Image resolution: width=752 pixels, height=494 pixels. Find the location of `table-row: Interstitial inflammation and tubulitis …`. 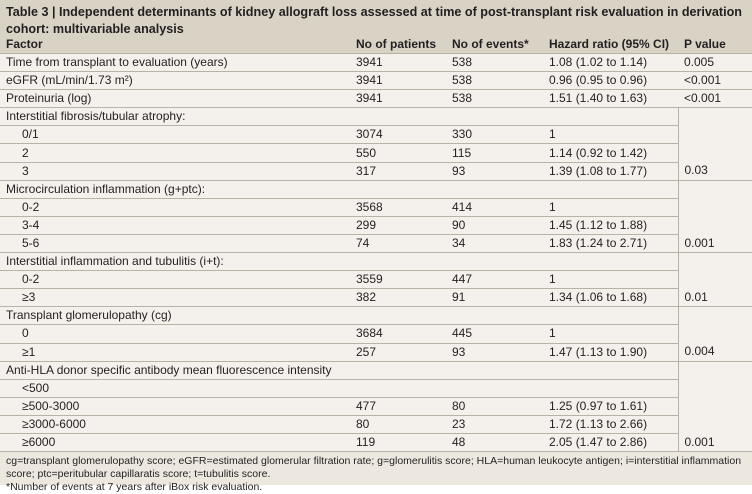

table-row: Interstitial inflammation and tubulitis … is located at coordinates (376, 262).